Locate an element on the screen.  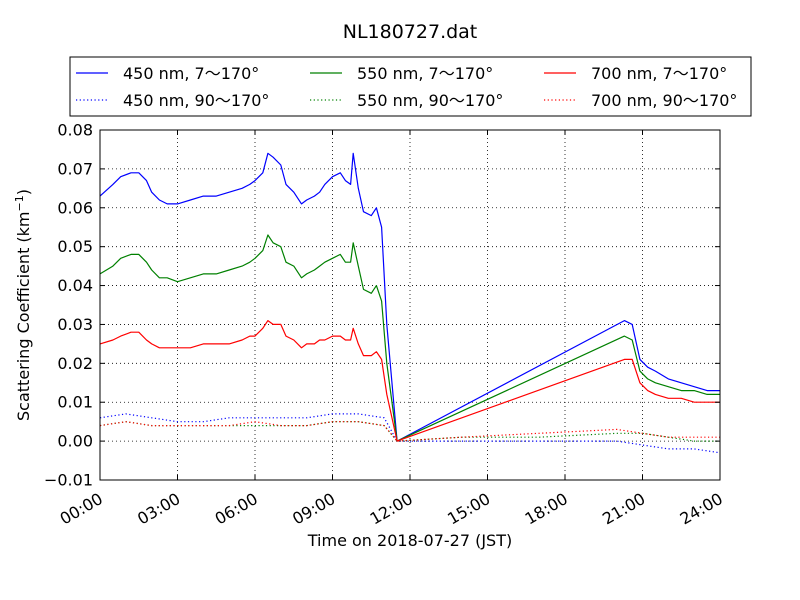
y-tick-label: 0.02 is located at coordinates (75, 363).